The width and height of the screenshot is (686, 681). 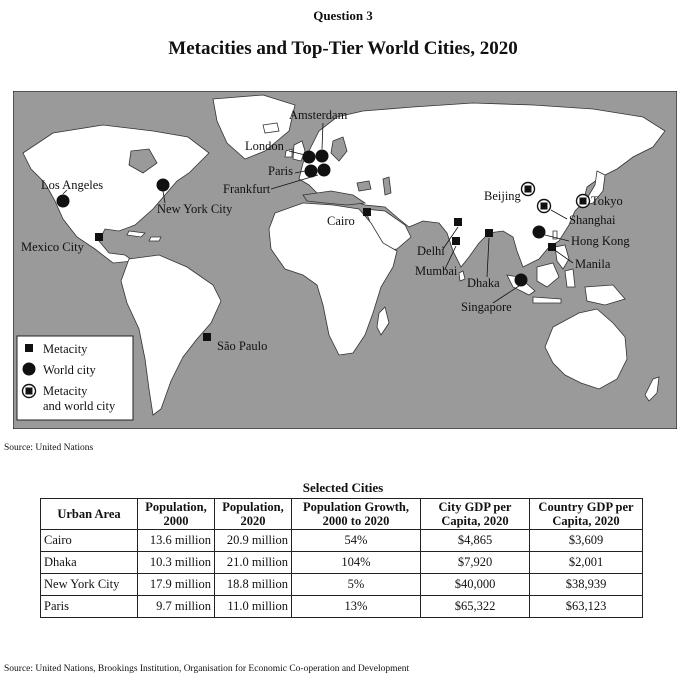 I want to click on java, so click(x=547, y=300).